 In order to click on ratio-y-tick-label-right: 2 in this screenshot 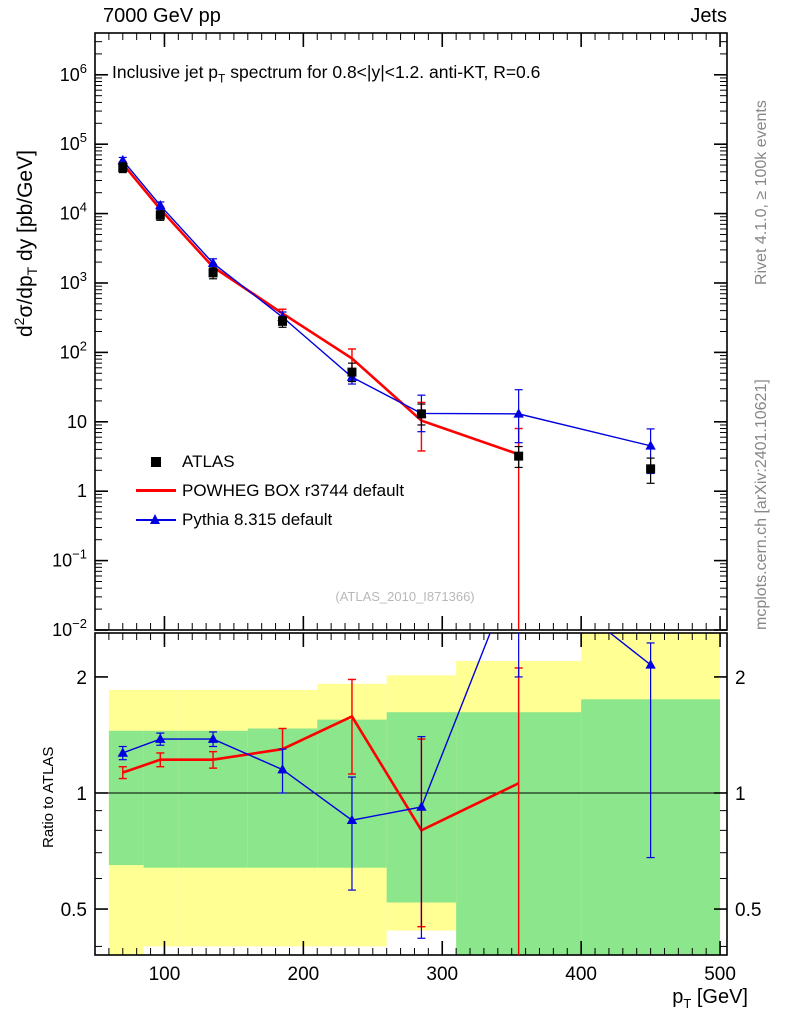, I will do `click(740, 678)`.